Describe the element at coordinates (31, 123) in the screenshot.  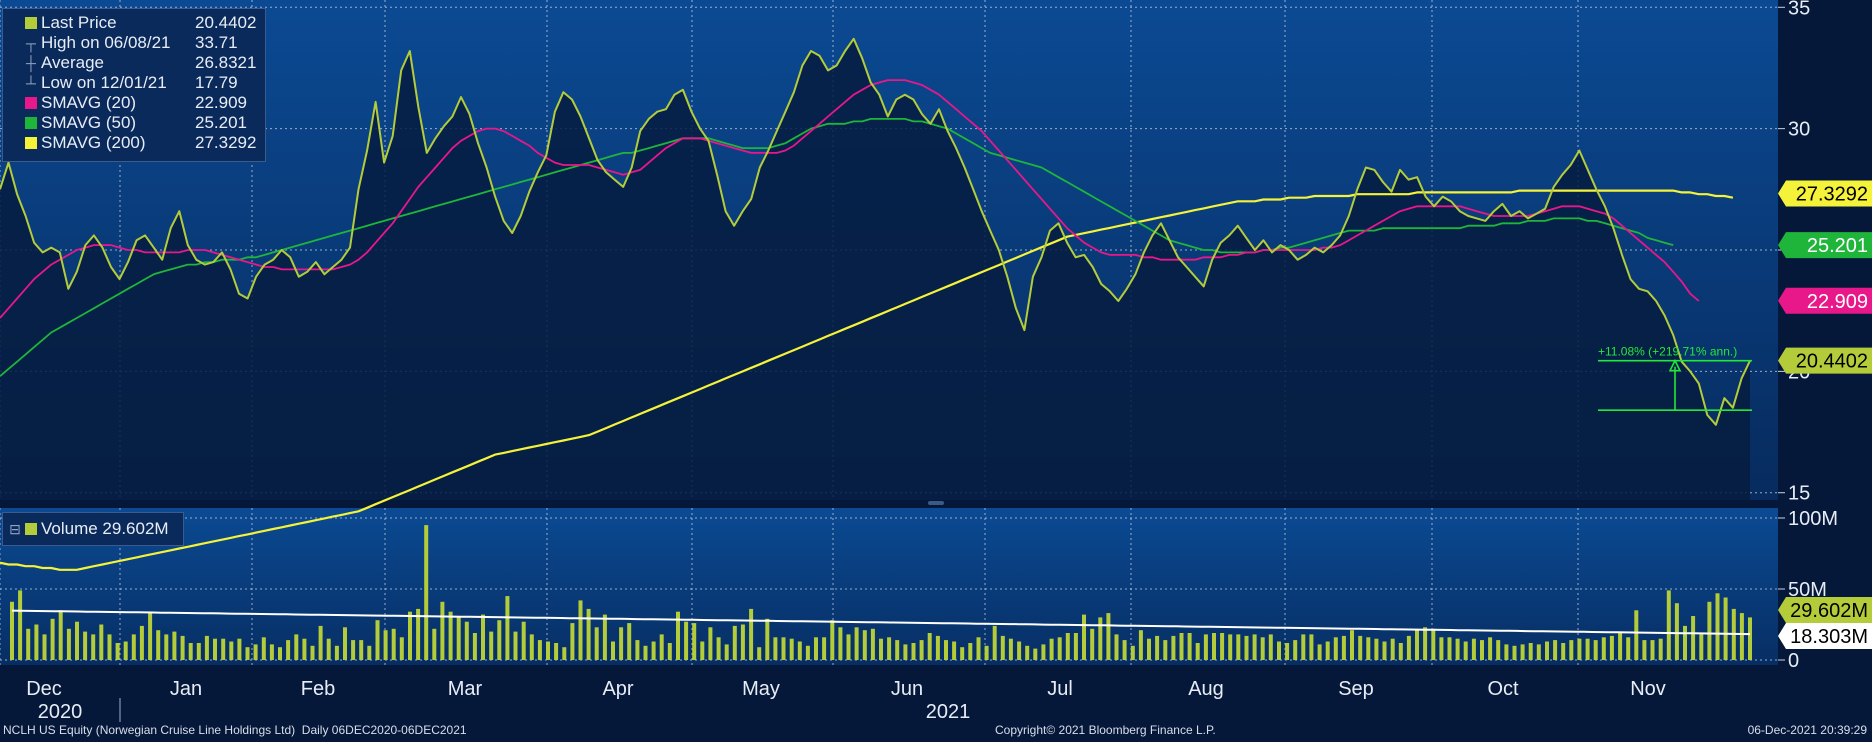
I see `legend-swatch-sma50` at that location.